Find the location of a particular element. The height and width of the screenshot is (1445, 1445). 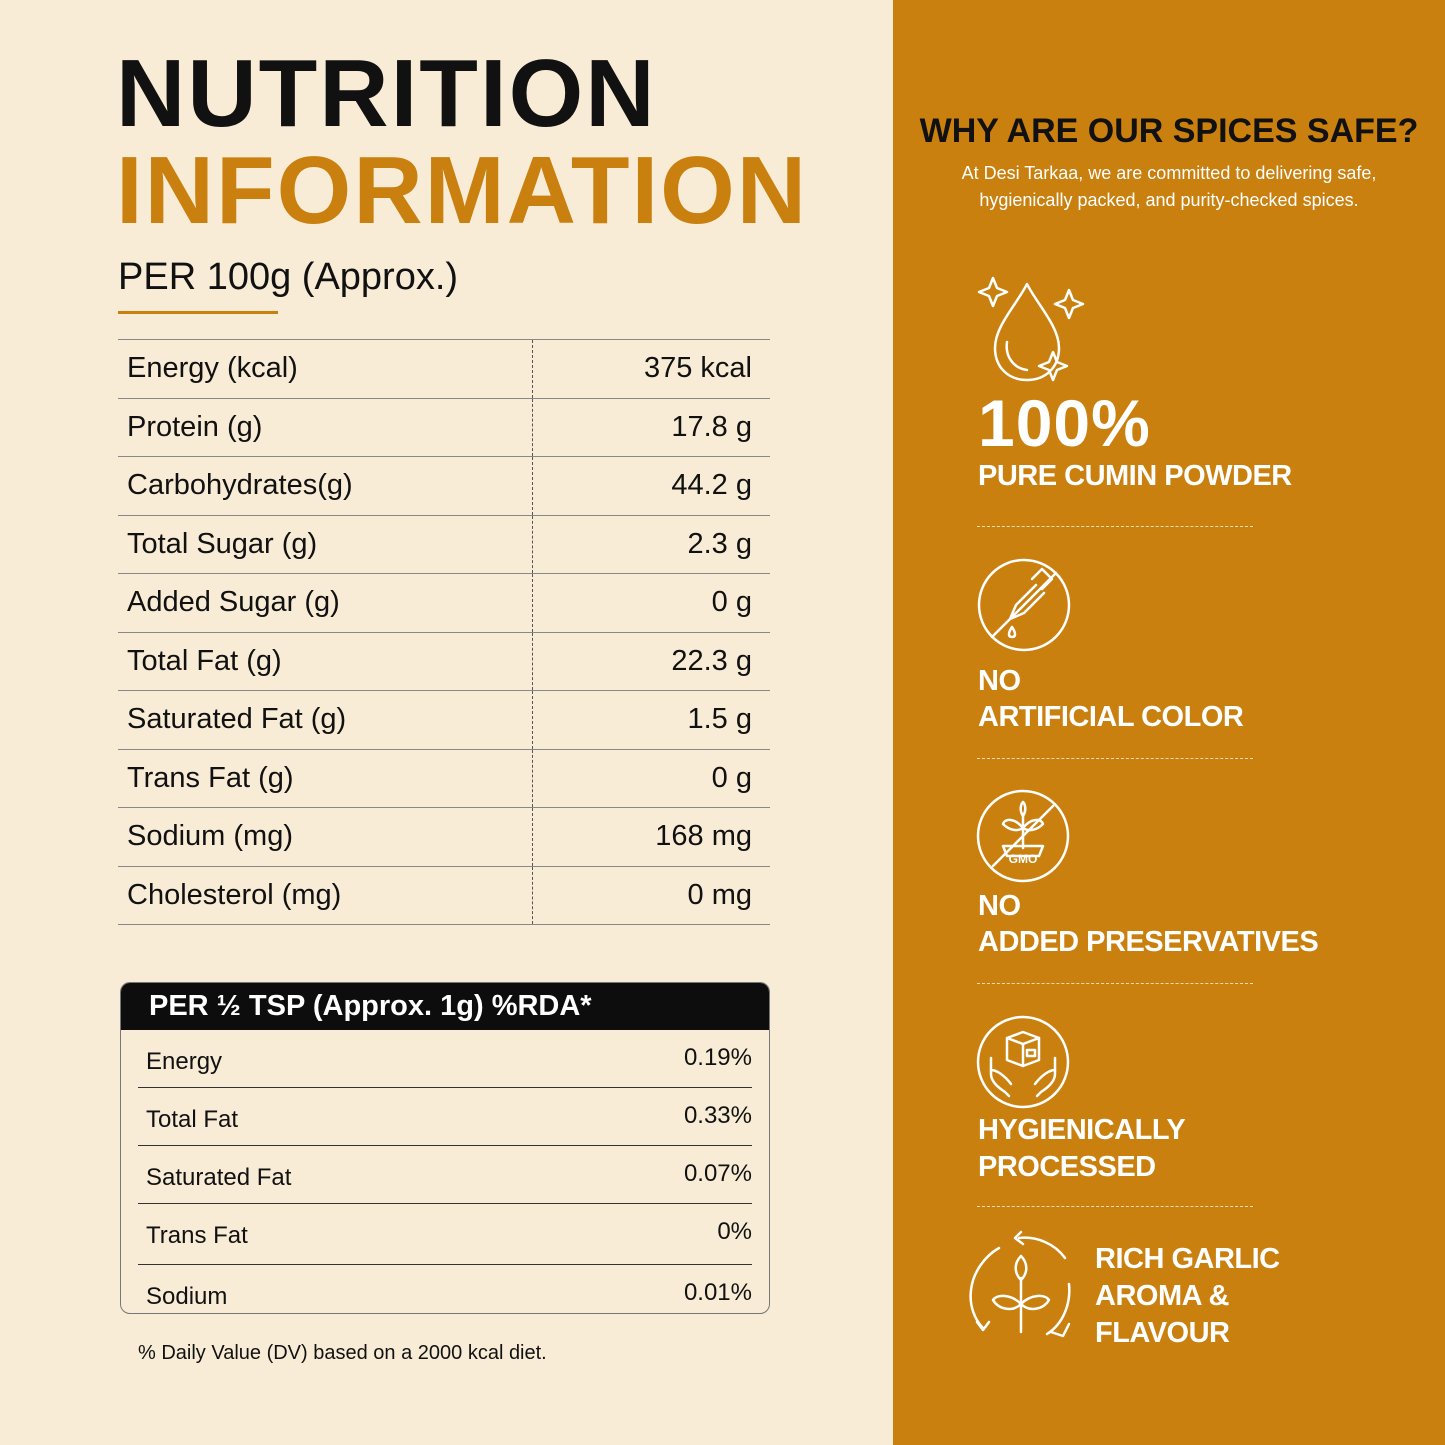

feature-headline: 100% is located at coordinates (1064, 423).